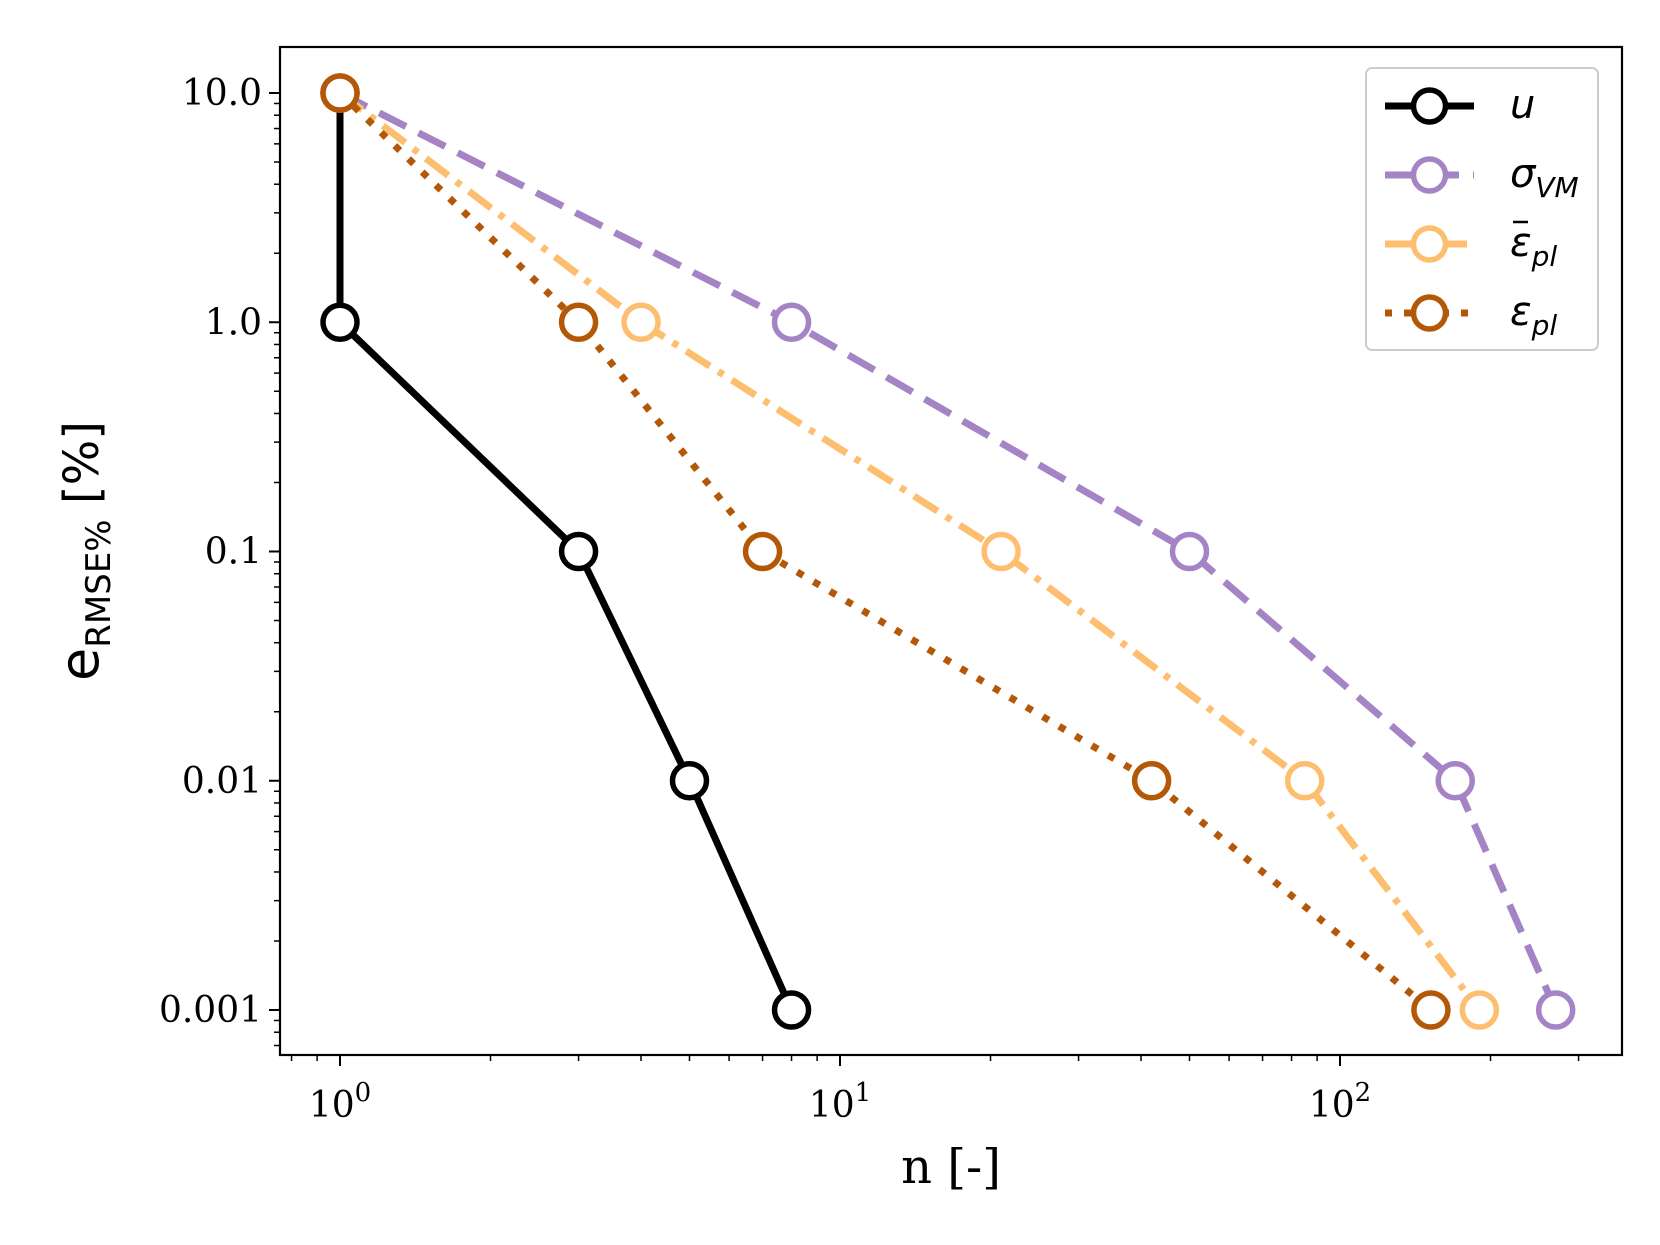 The height and width of the screenshot is (1245, 1660). I want to click on y-axis-label-sub: RMSE%, so click(99, 583).